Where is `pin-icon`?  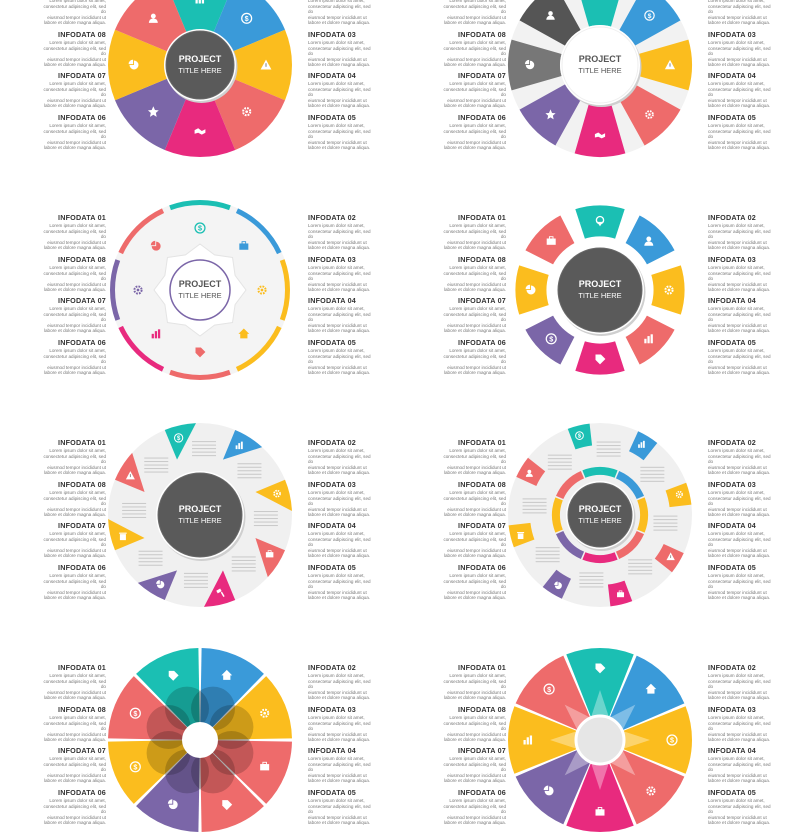 pin-icon is located at coordinates (600, 221).